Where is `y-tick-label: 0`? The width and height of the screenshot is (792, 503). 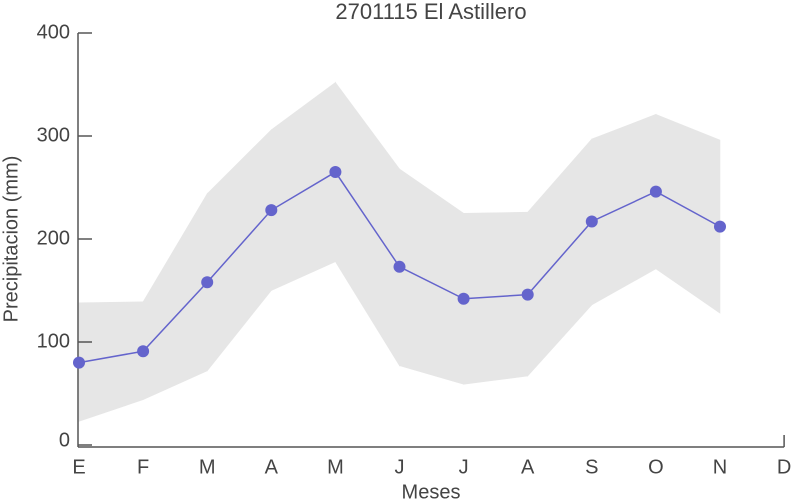 y-tick-label: 0 is located at coordinates (64, 440).